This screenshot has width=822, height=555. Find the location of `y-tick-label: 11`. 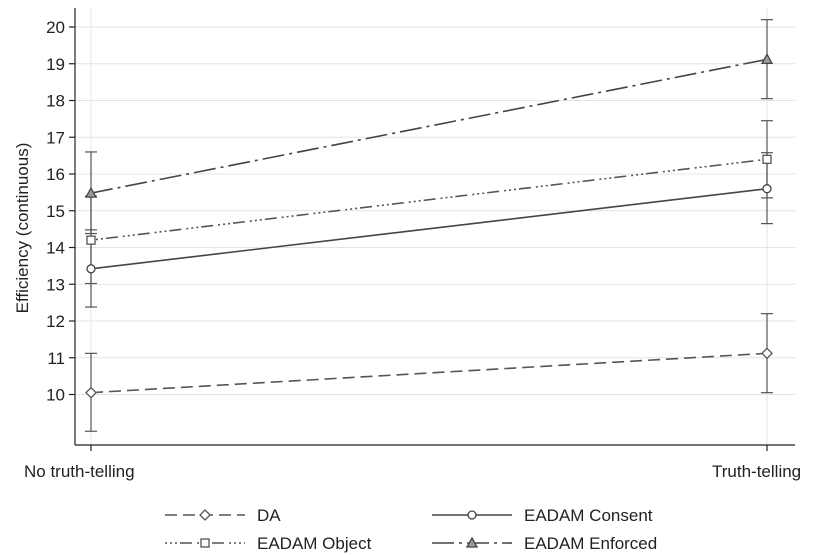

y-tick-label: 11 is located at coordinates (56, 358).